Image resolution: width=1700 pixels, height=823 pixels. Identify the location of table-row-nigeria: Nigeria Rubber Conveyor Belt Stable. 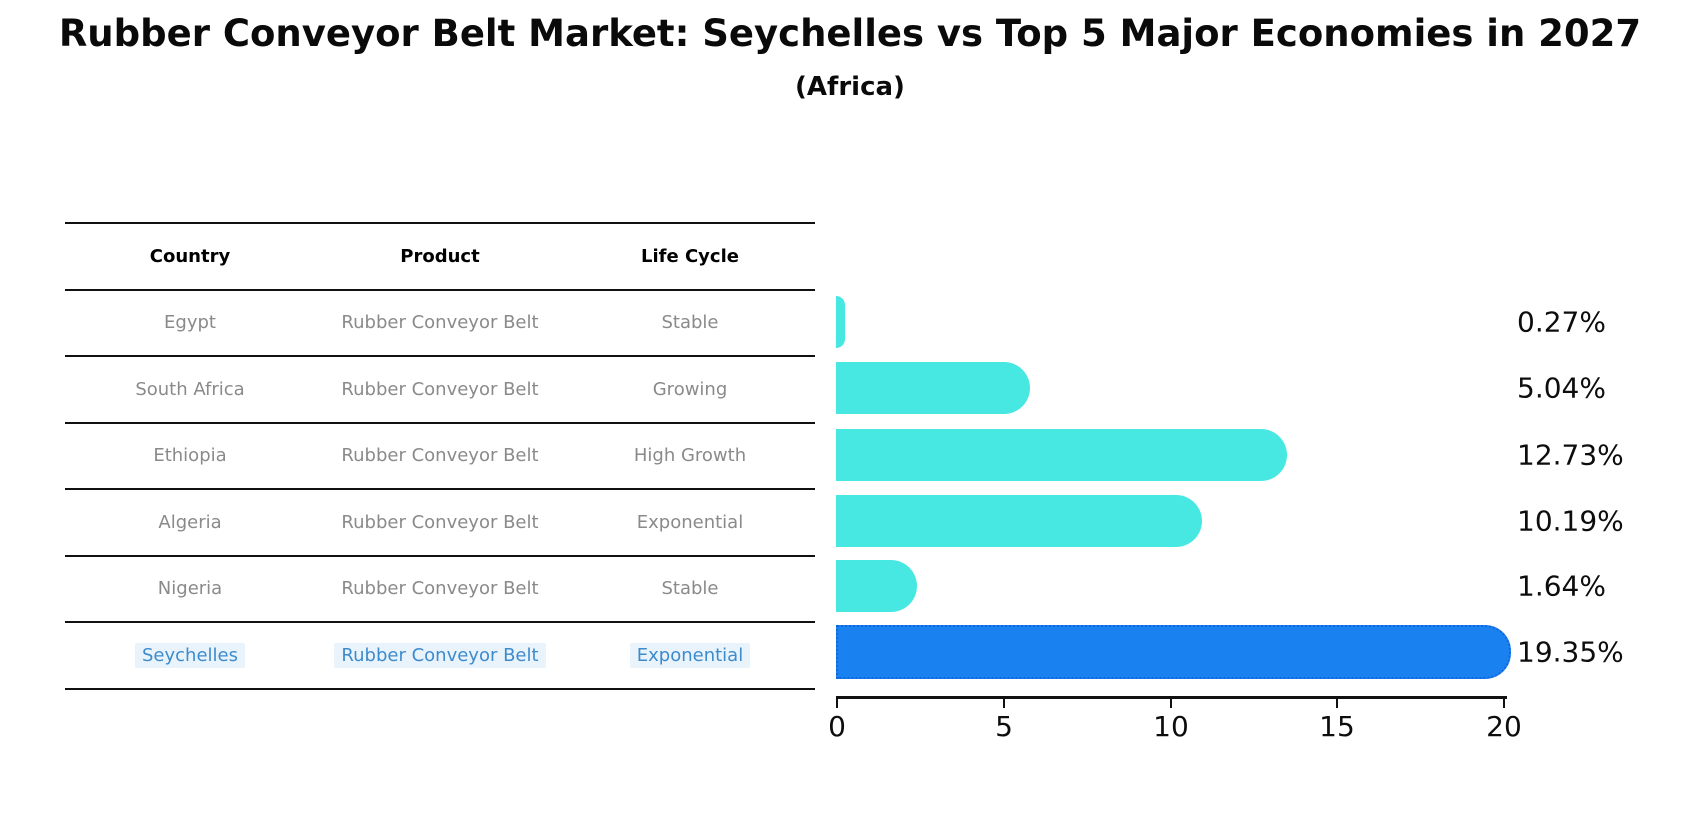
(440, 588).